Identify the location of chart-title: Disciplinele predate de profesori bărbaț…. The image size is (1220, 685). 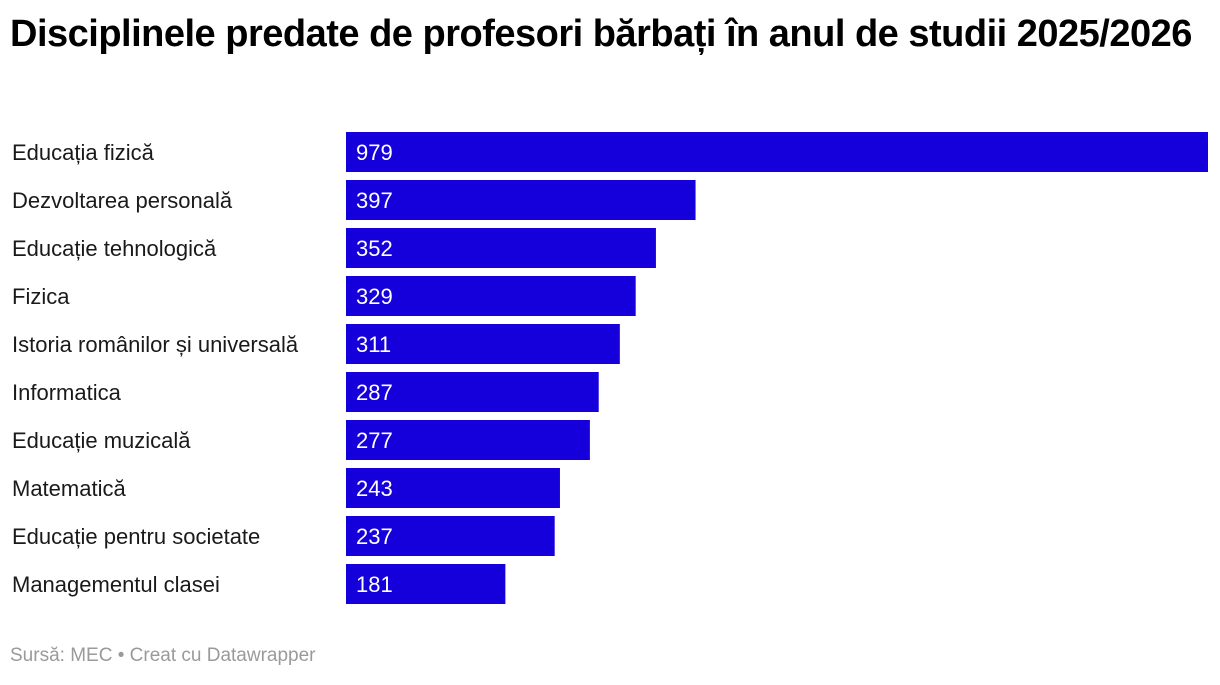
(601, 34).